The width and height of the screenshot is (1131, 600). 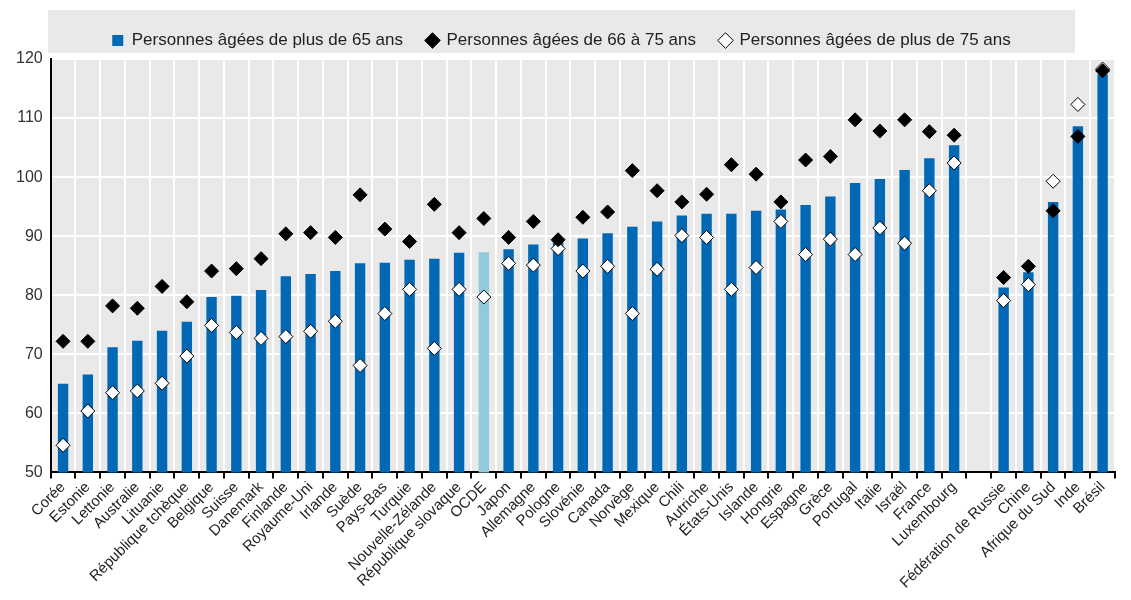 I want to click on legend-label: Personnes âgées de 66 à 75 ans, so click(x=571, y=40).